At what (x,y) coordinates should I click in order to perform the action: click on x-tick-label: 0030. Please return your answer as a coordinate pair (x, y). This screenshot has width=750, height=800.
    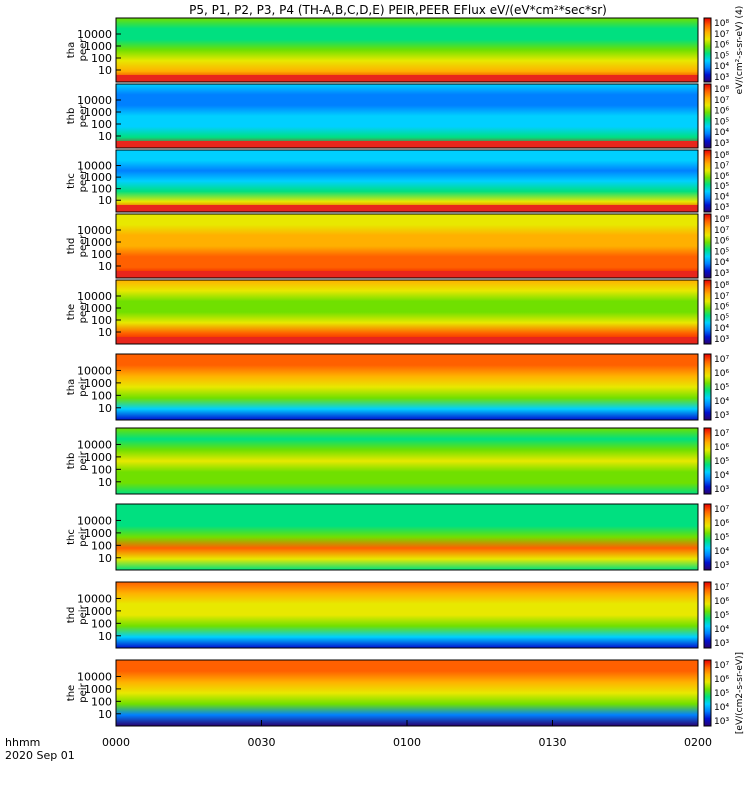
    Looking at the image, I should click on (262, 742).